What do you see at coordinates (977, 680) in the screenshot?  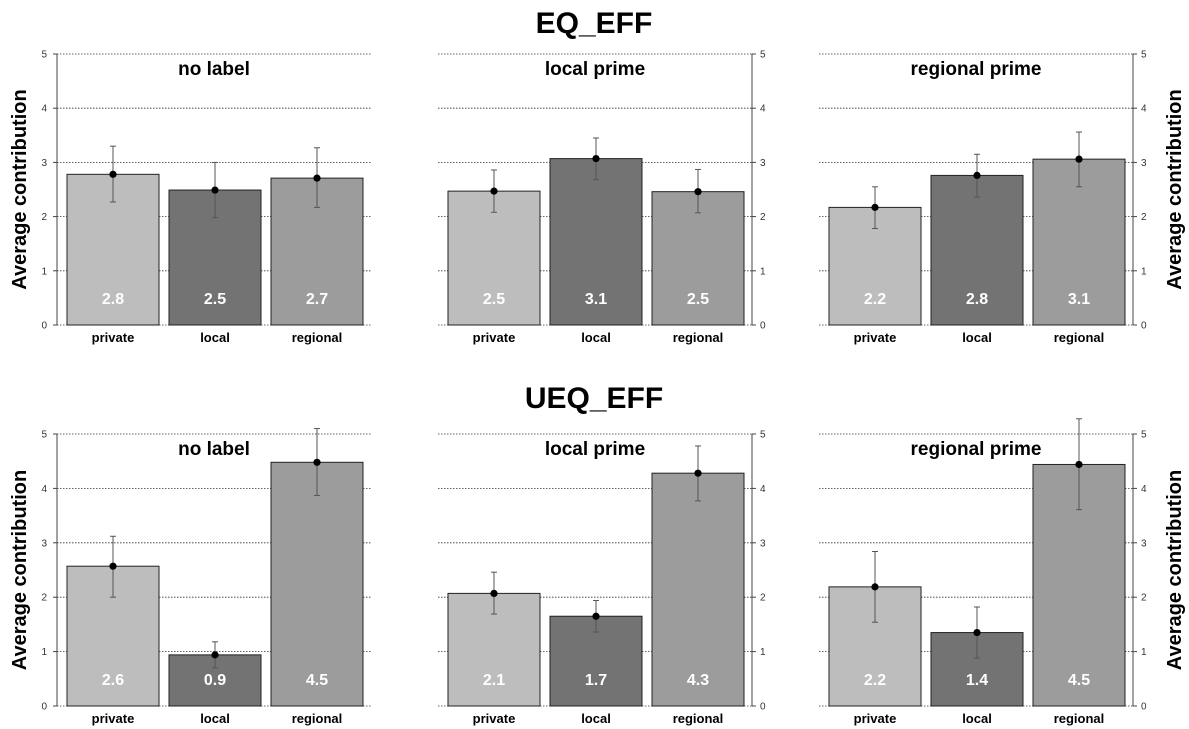 I see `data-label: 1.4` at bounding box center [977, 680].